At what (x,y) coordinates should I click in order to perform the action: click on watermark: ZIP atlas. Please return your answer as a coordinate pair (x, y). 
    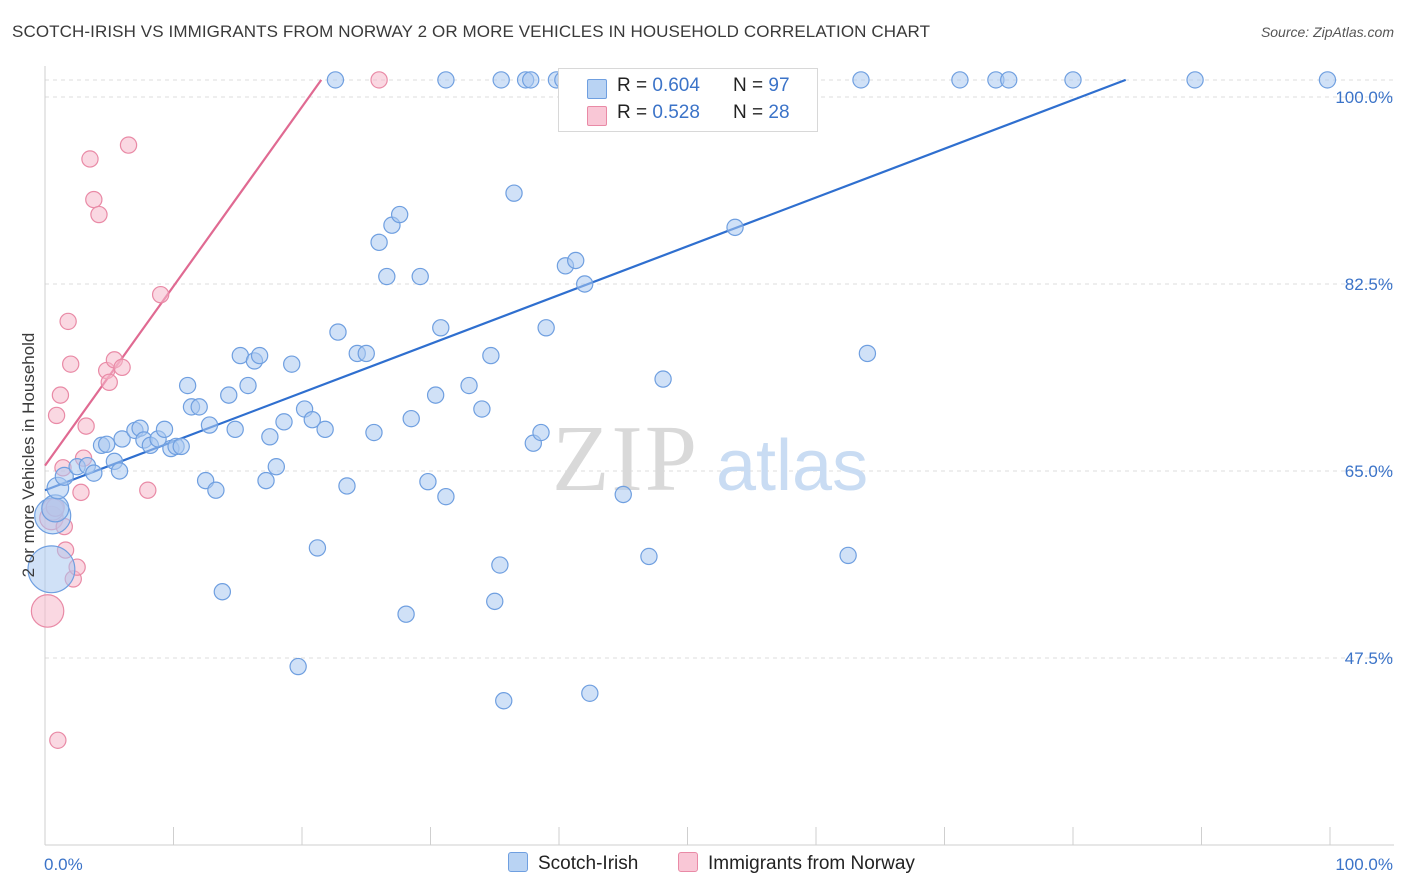
    Looking at the image, I should click on (710, 459).